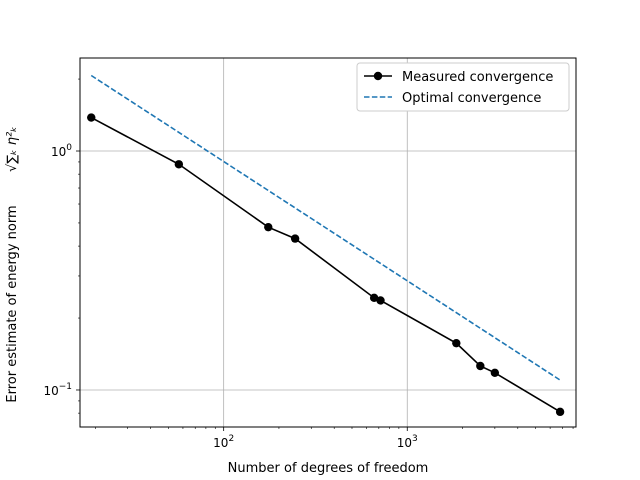 This screenshot has height=480, width=640. Describe the element at coordinates (378, 76) in the screenshot. I see `legend-marker-measured` at that location.